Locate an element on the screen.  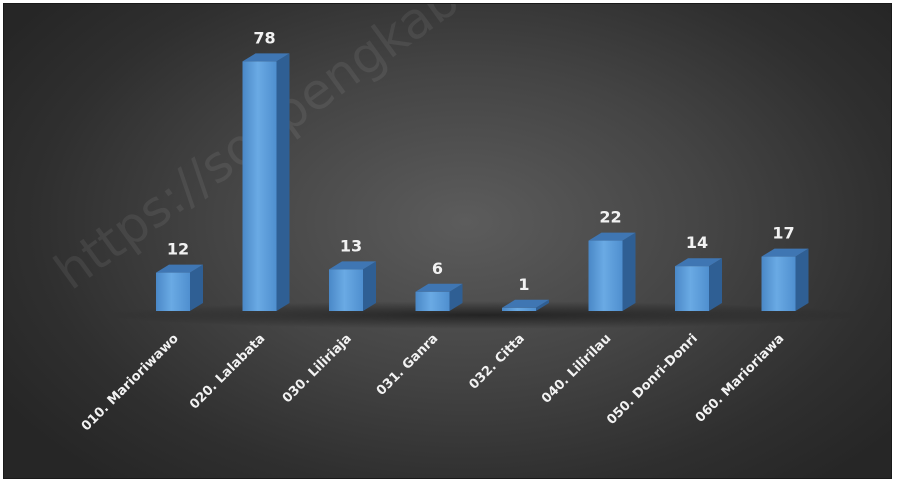
bar-value-label: 22 is located at coordinates (610, 217).